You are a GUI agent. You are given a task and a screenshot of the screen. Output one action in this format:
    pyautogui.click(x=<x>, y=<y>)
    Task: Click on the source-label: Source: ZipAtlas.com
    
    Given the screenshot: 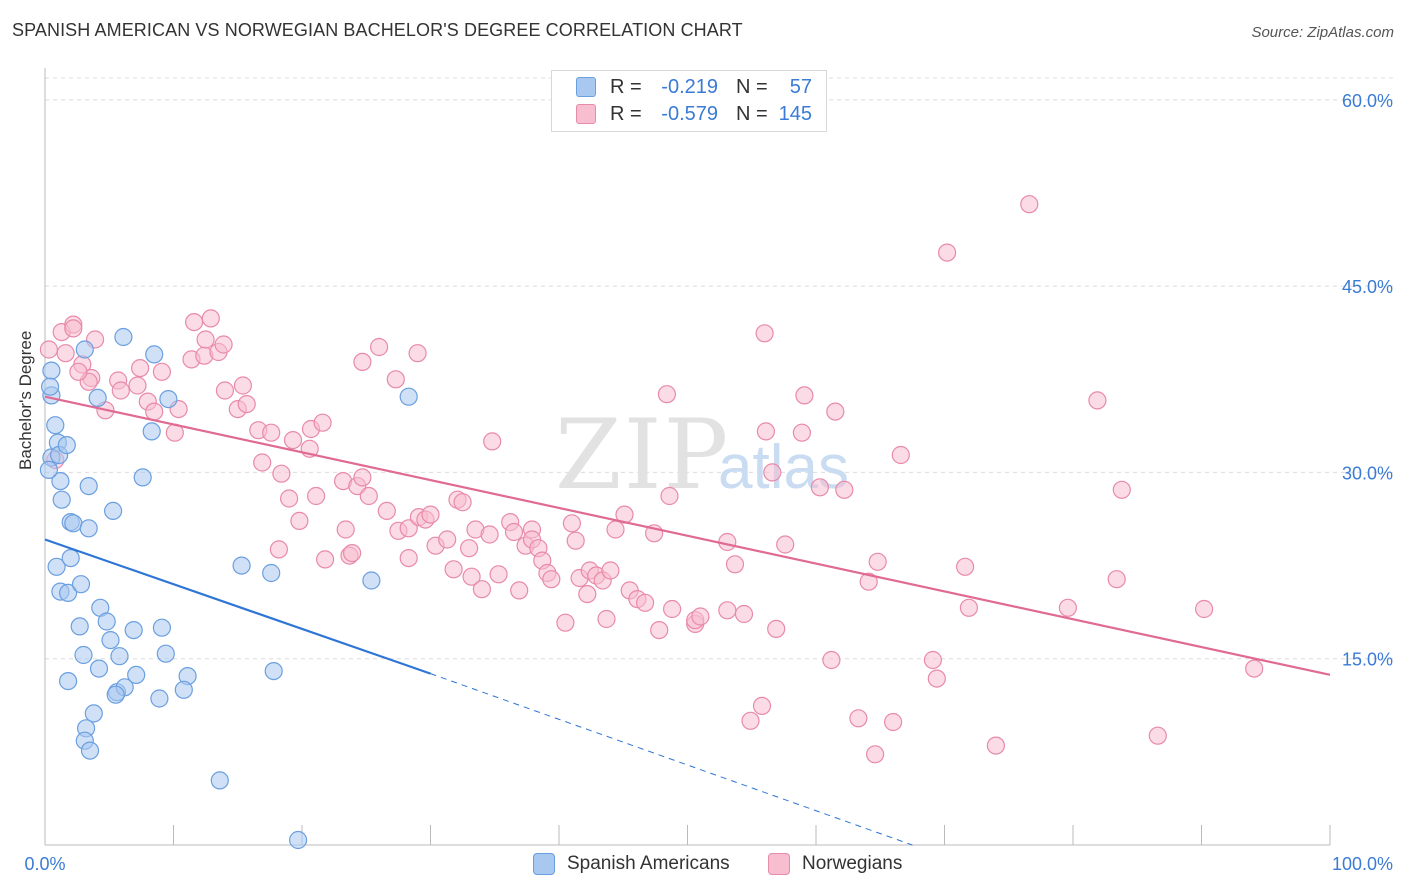 What is the action you would take?
    pyautogui.click(x=1322, y=32)
    